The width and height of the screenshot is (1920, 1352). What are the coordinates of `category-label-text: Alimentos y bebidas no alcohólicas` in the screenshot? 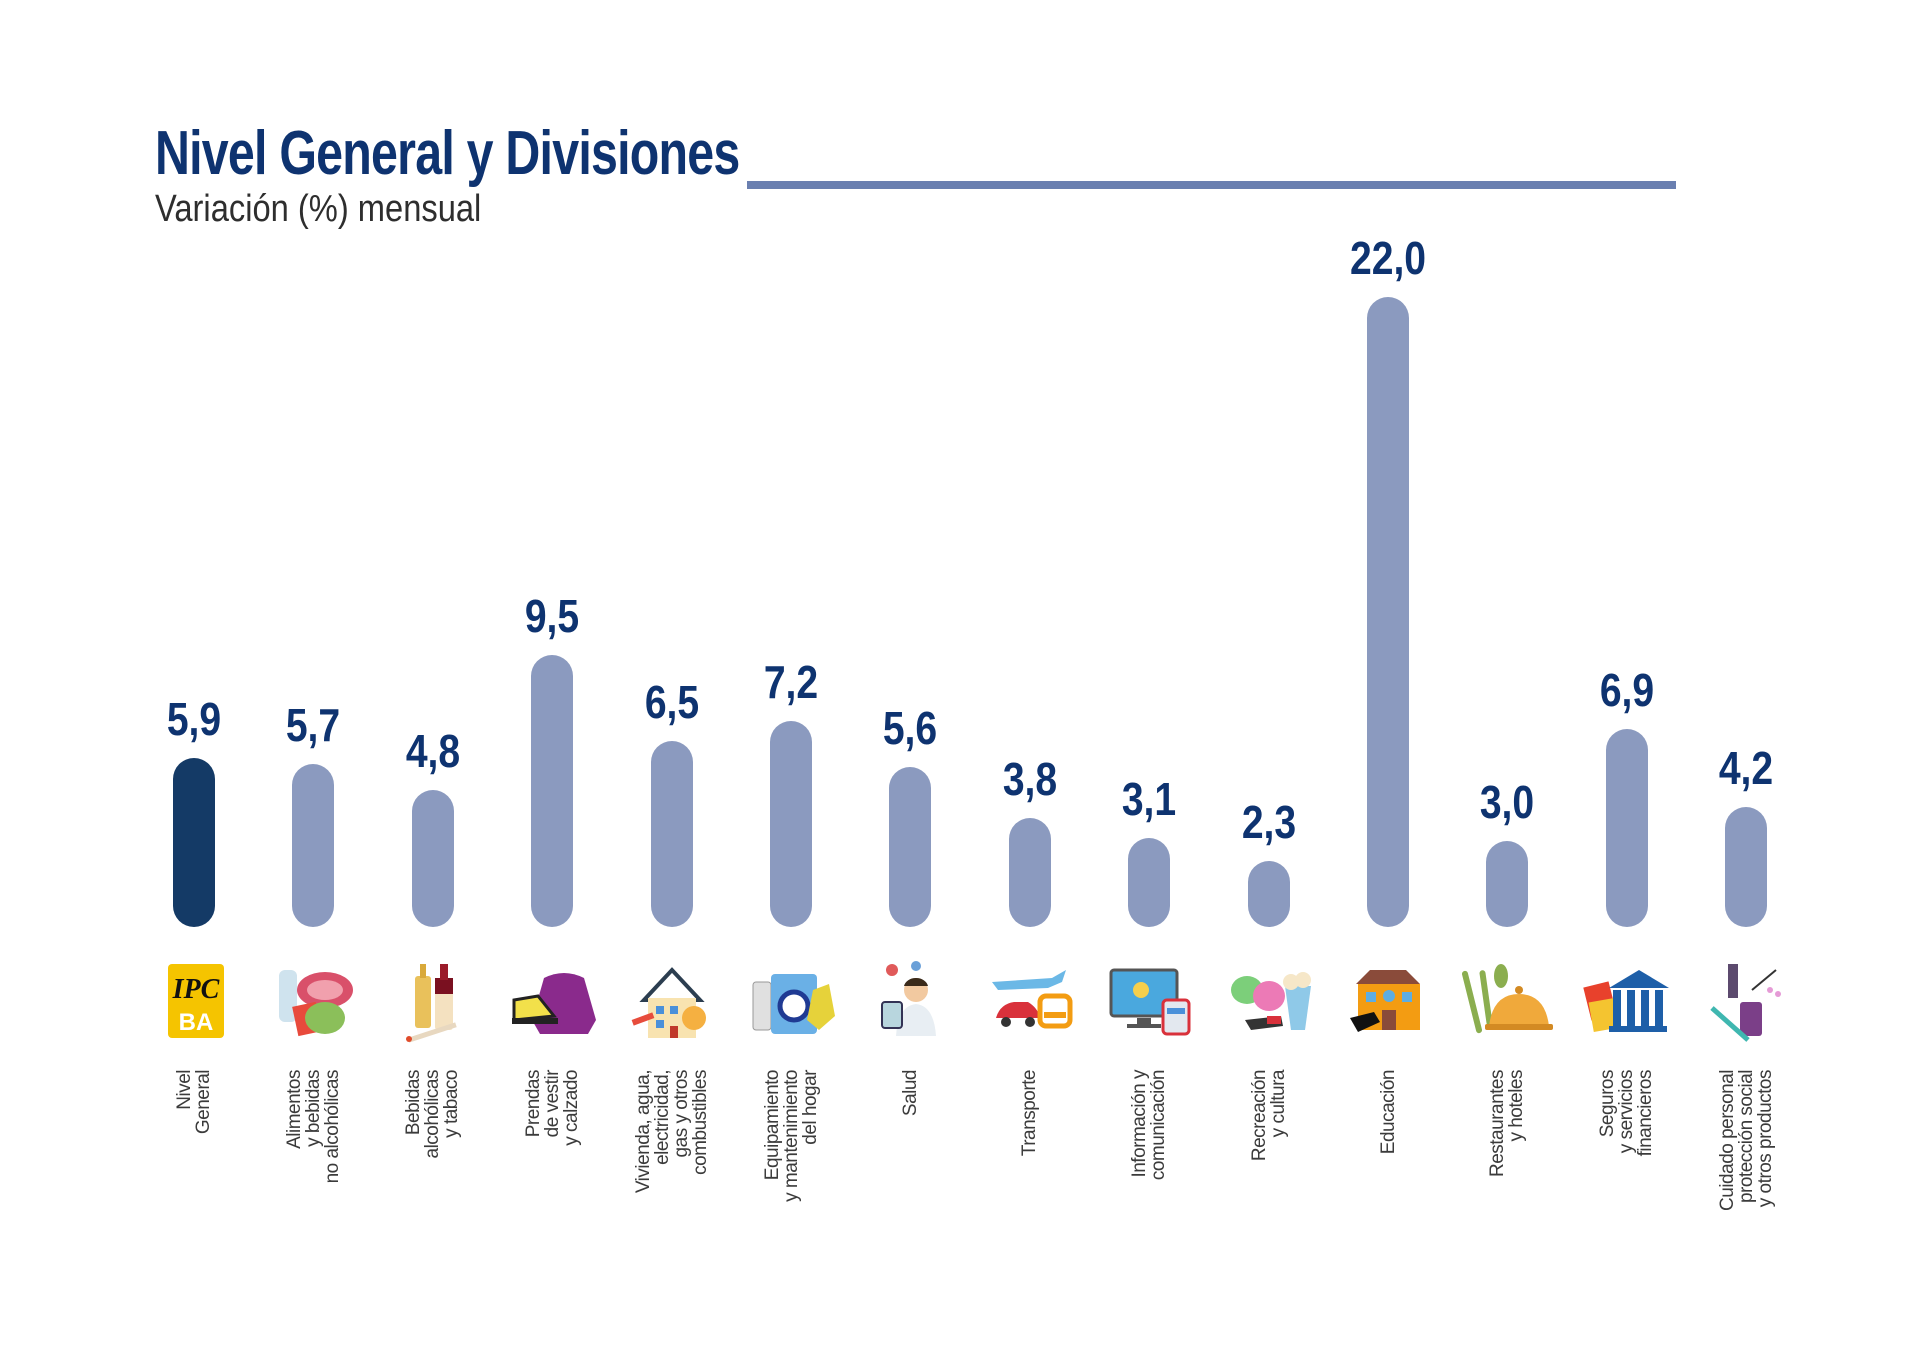 It's located at (313, 1127).